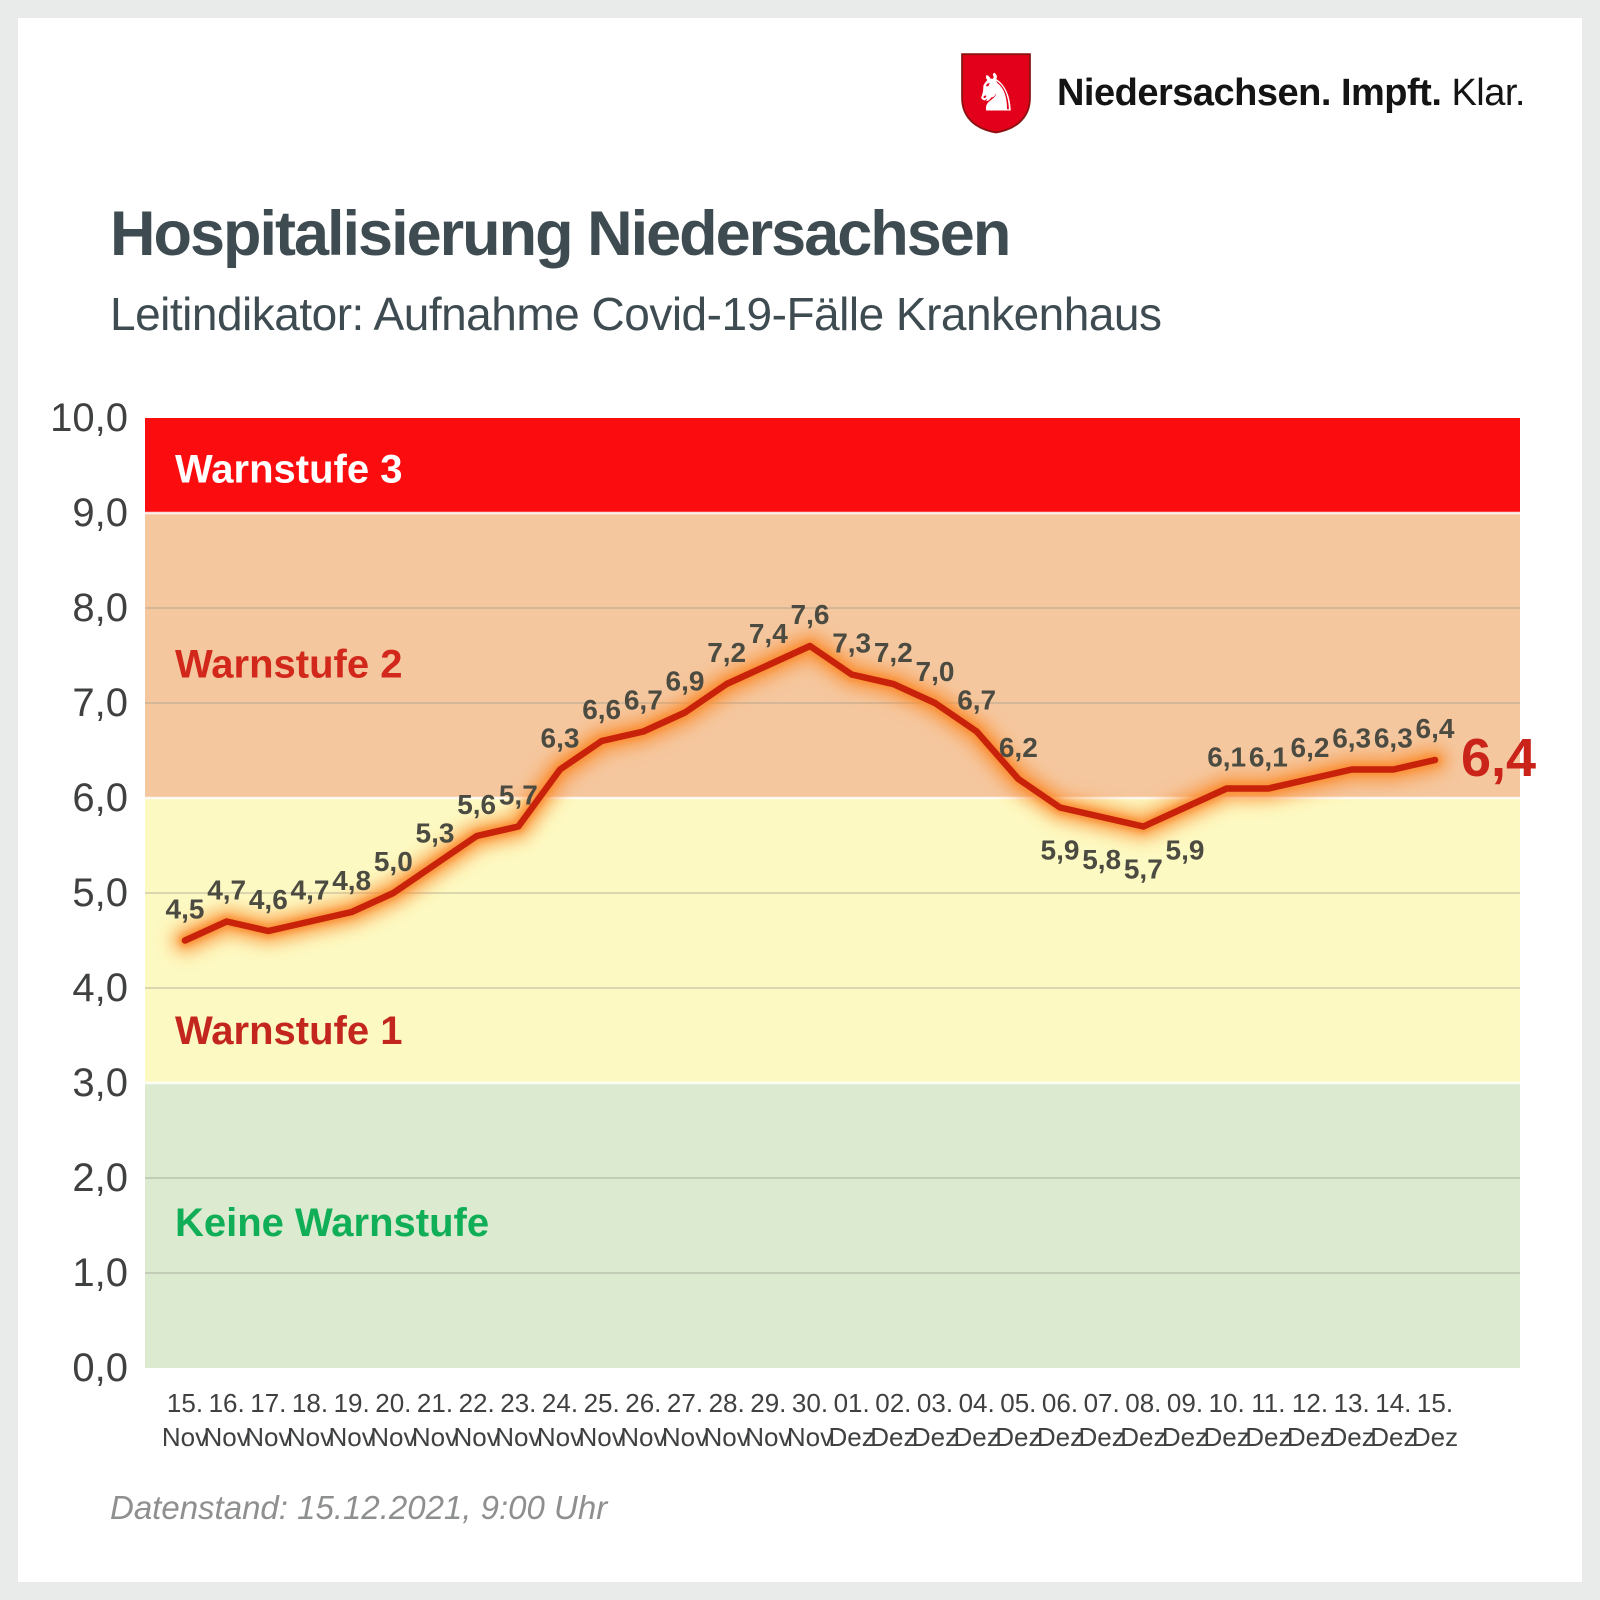 This screenshot has width=1600, height=1600. I want to click on logo-text-bold: Niedersachsen. Impft., so click(1249, 92).